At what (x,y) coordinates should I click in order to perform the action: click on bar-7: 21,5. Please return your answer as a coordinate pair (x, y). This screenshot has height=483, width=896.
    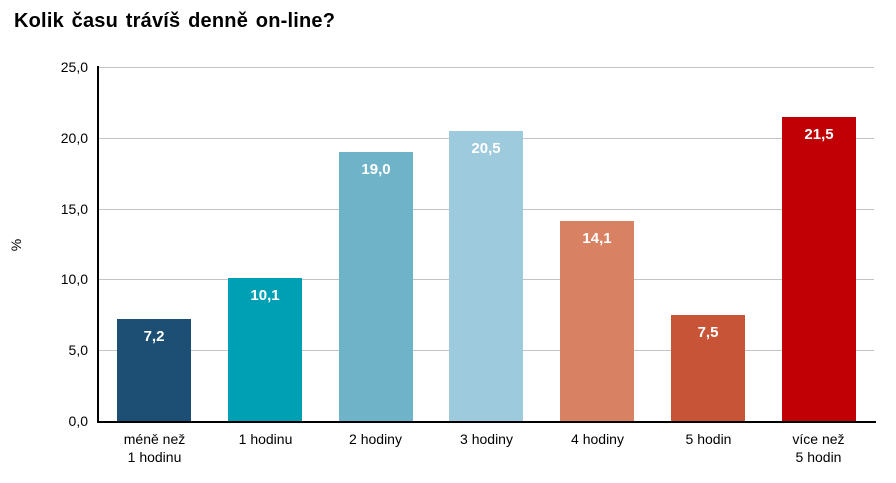
    Looking at the image, I should click on (819, 269).